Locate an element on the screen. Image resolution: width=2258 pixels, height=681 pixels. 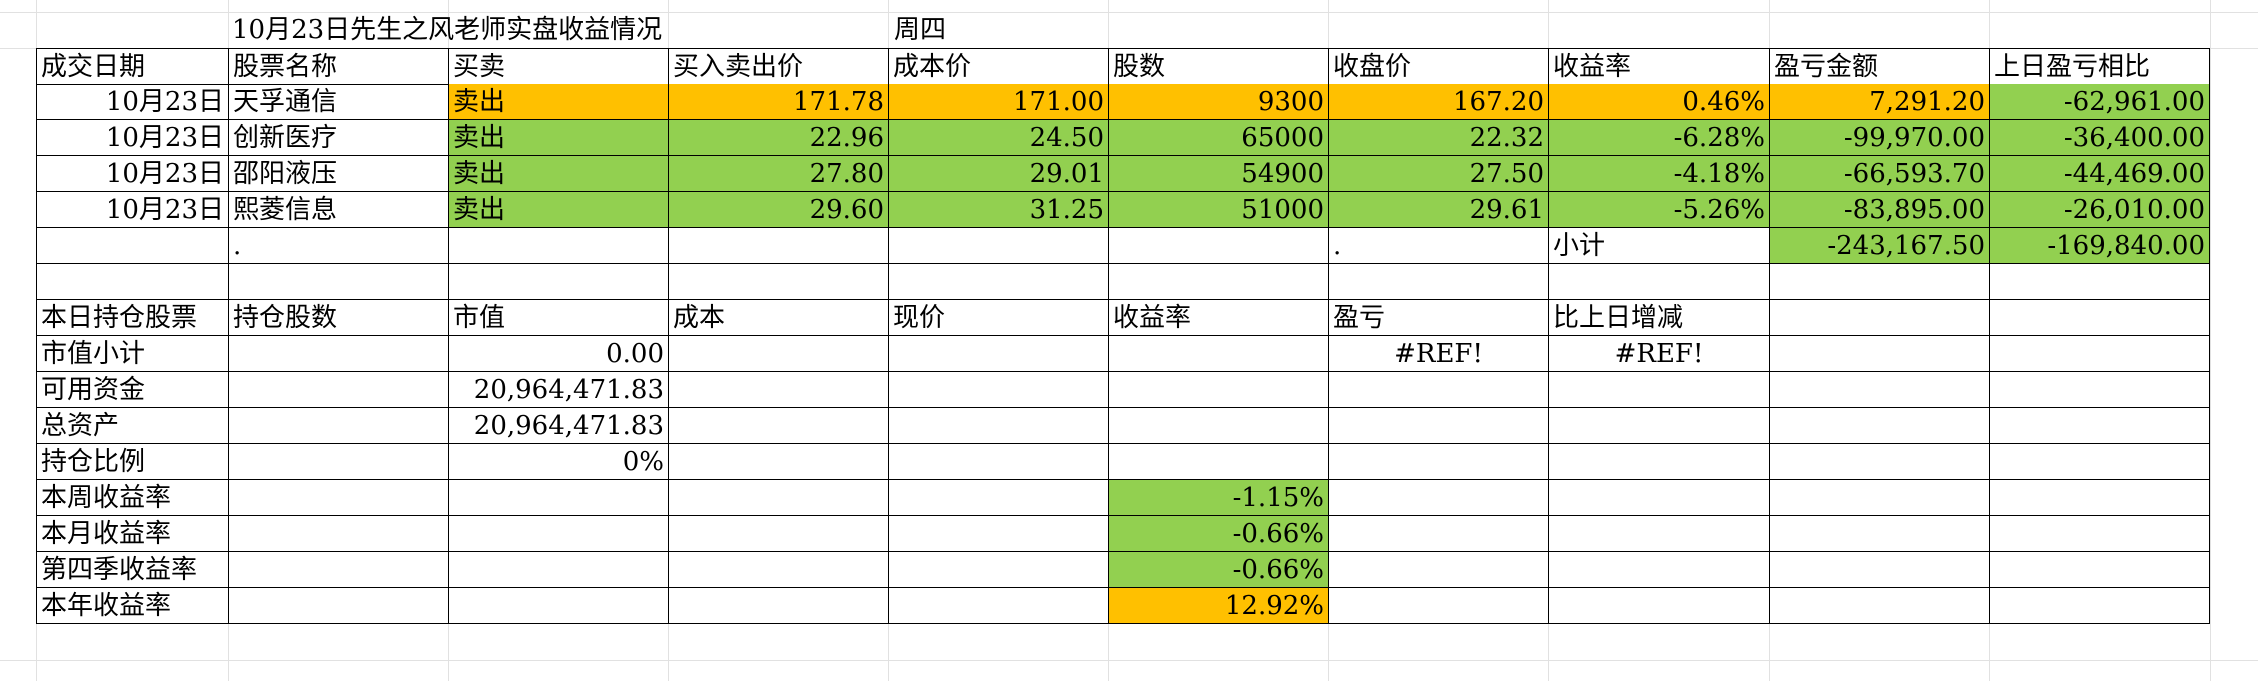
header-cell: 上日盈亏相比 is located at coordinates (2099, 67).